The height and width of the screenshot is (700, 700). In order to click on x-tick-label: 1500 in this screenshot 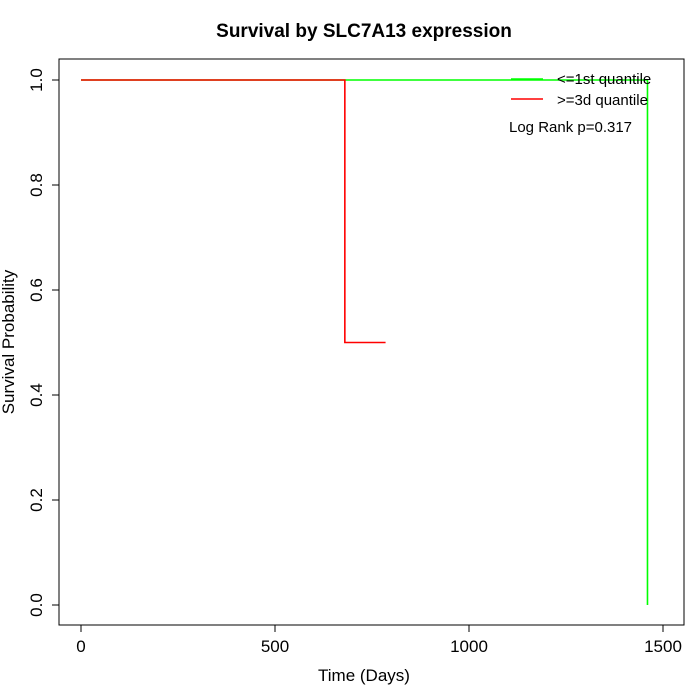, I will do `click(663, 646)`.